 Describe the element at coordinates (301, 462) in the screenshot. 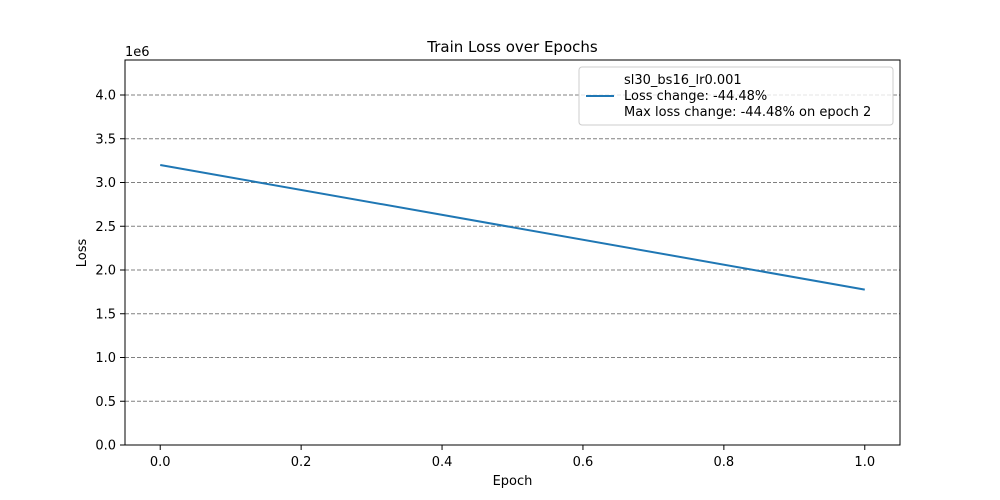

I see `x-tick-label: 0.2` at that location.